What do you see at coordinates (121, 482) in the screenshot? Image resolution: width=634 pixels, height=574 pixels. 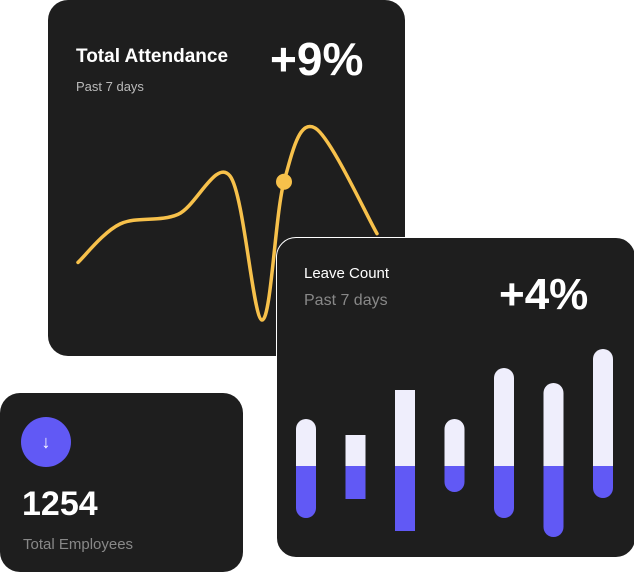 I see `employees-card: ↓ 1254 Total Employees` at bounding box center [121, 482].